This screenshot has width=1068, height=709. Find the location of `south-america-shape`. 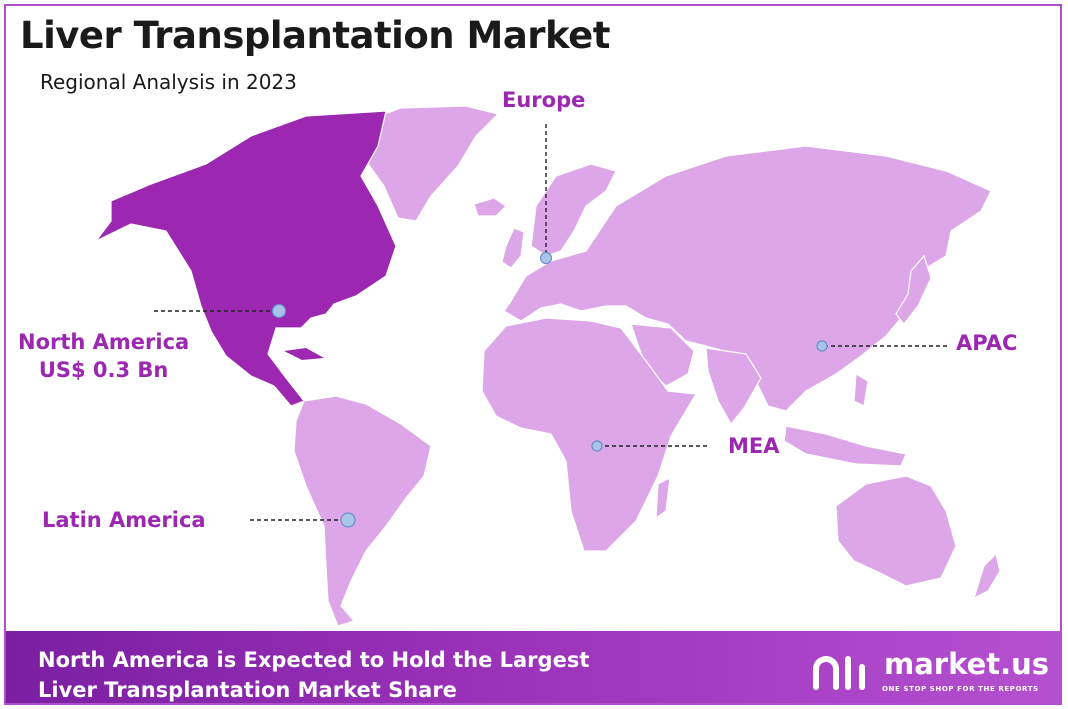

south-america-shape is located at coordinates (362, 511).